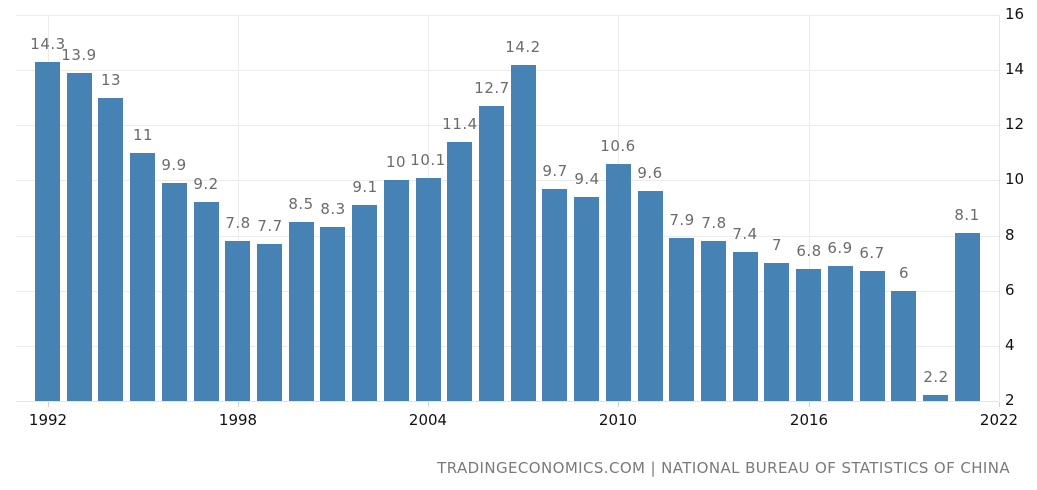 The width and height of the screenshot is (1037, 490). What do you see at coordinates (206, 301) in the screenshot?
I see `bar-1997` at bounding box center [206, 301].